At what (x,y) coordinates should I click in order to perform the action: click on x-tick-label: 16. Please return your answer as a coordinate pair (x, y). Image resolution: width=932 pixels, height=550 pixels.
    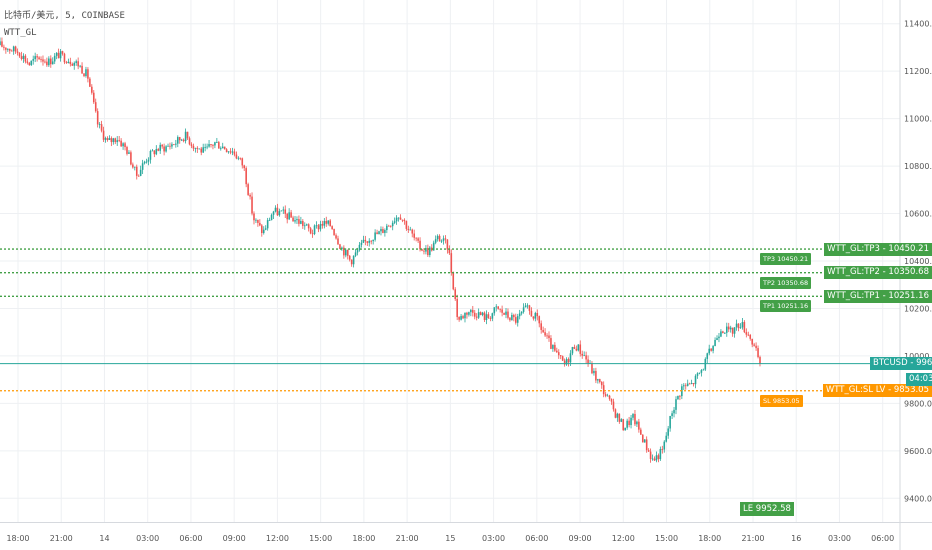
    Looking at the image, I should click on (796, 538).